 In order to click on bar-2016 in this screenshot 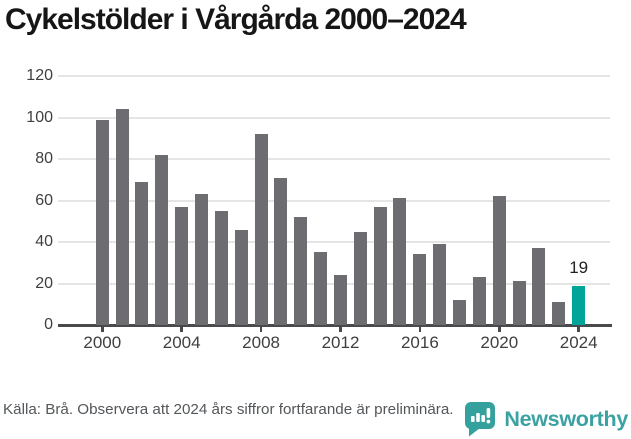, I will do `click(420, 289)`.